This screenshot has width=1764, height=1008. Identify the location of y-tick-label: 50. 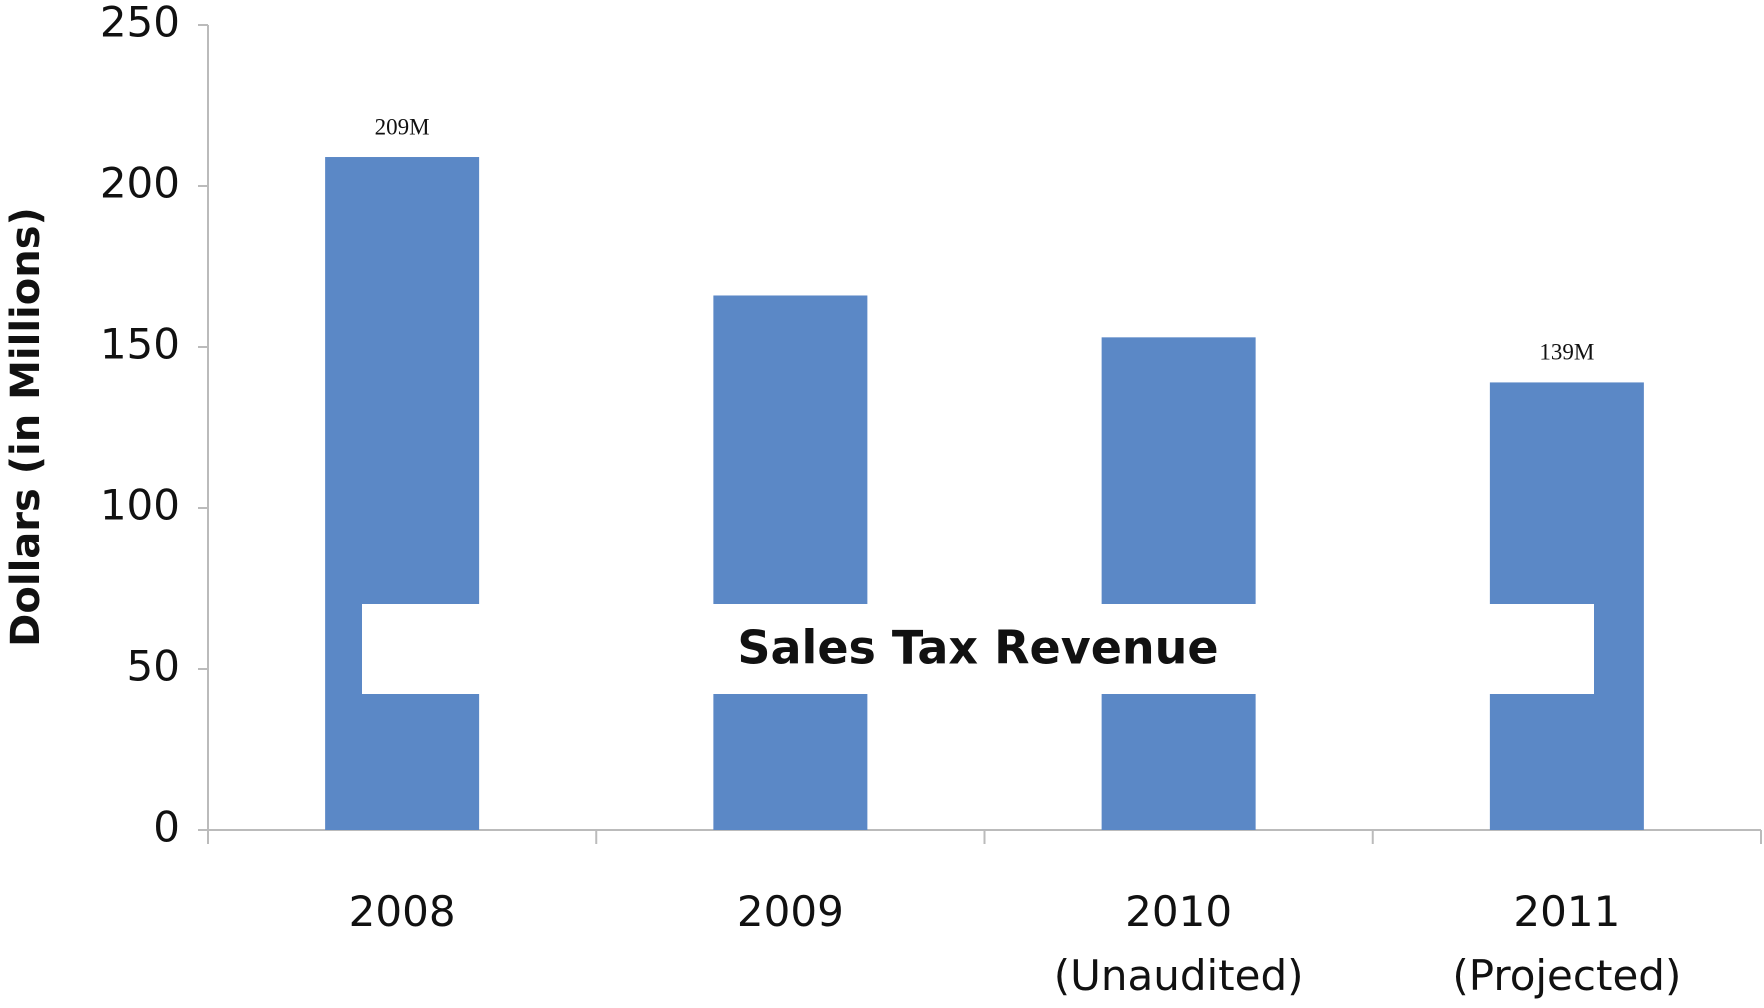
(153, 666).